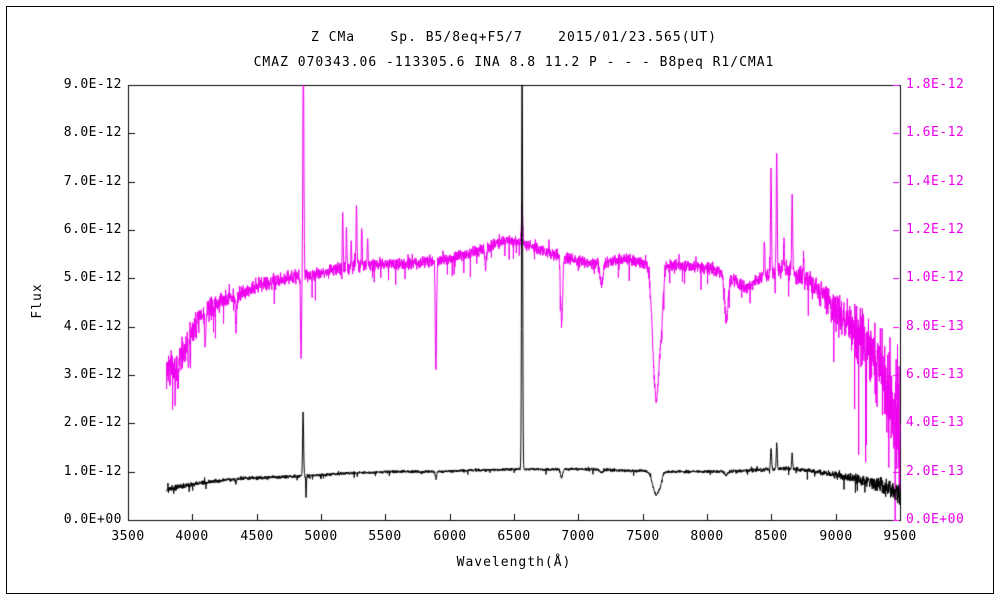  I want to click on left-axis-tick-label: 8.0E-12, so click(92, 132).